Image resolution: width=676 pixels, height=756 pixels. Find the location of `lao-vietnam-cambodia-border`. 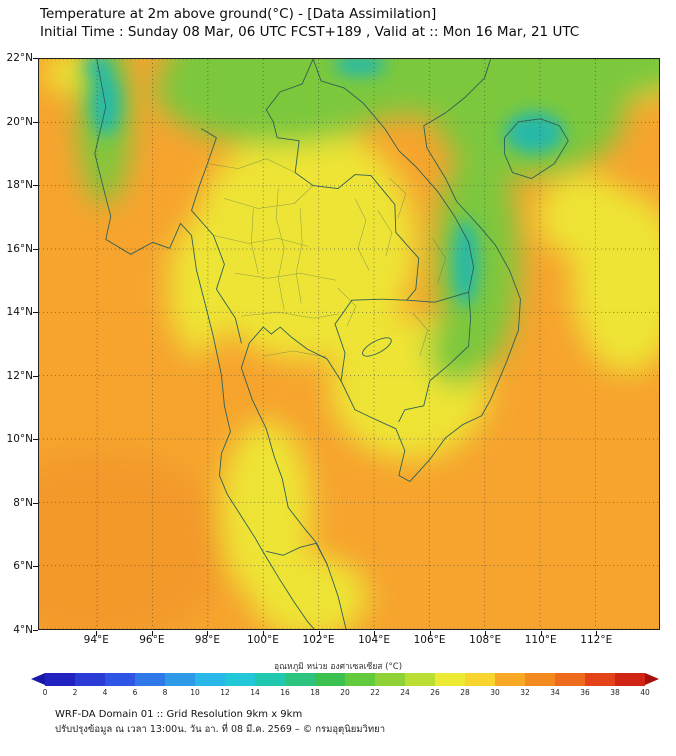

lao-vietnam-cambodia-border is located at coordinates (393, 241).